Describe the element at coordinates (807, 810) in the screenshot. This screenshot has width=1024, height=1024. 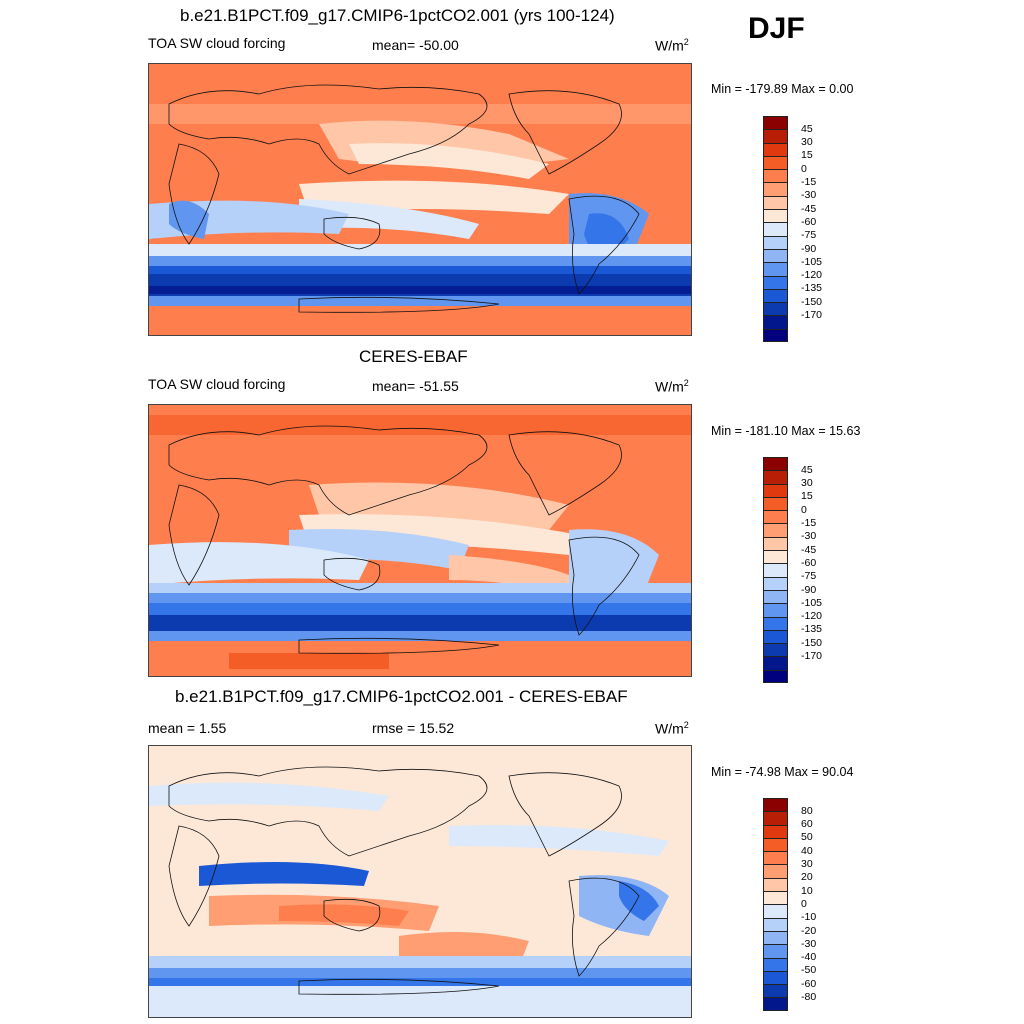
I see `colorbar-tick-label: 80` at that location.